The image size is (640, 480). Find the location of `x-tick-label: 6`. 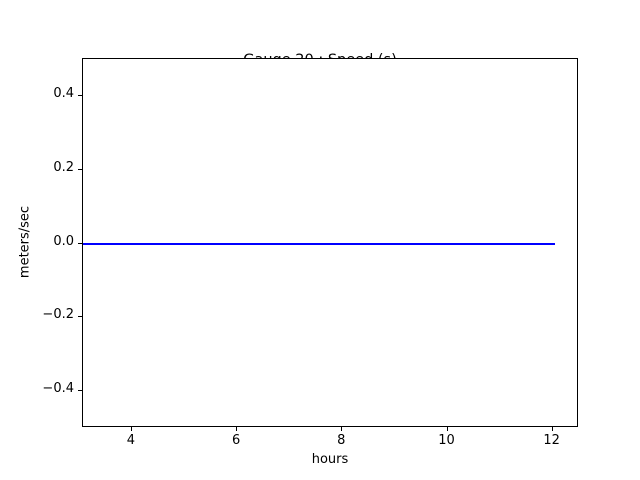

x-tick-label: 6 is located at coordinates (236, 440).